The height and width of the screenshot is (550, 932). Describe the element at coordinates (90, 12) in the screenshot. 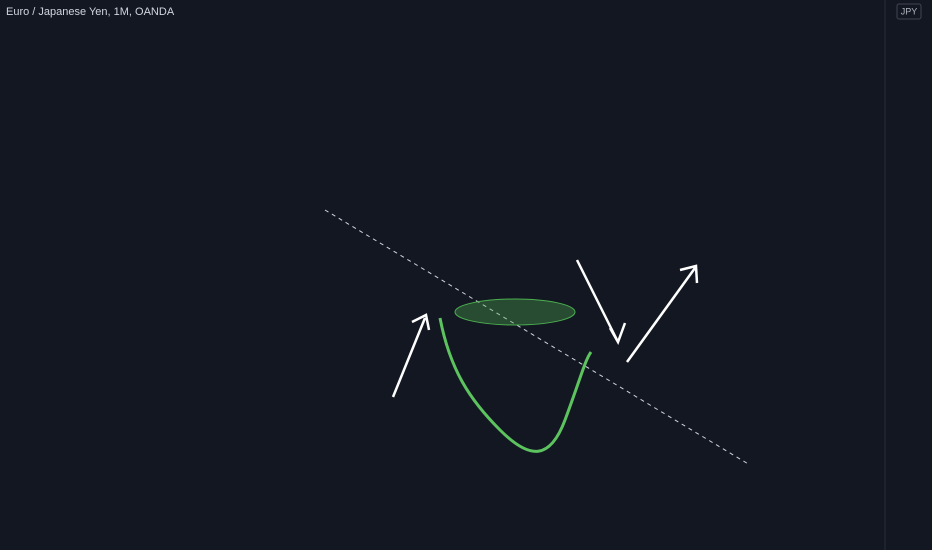

I see `chart-title: Euro / Japanese Yen, 1M, OANDA` at that location.